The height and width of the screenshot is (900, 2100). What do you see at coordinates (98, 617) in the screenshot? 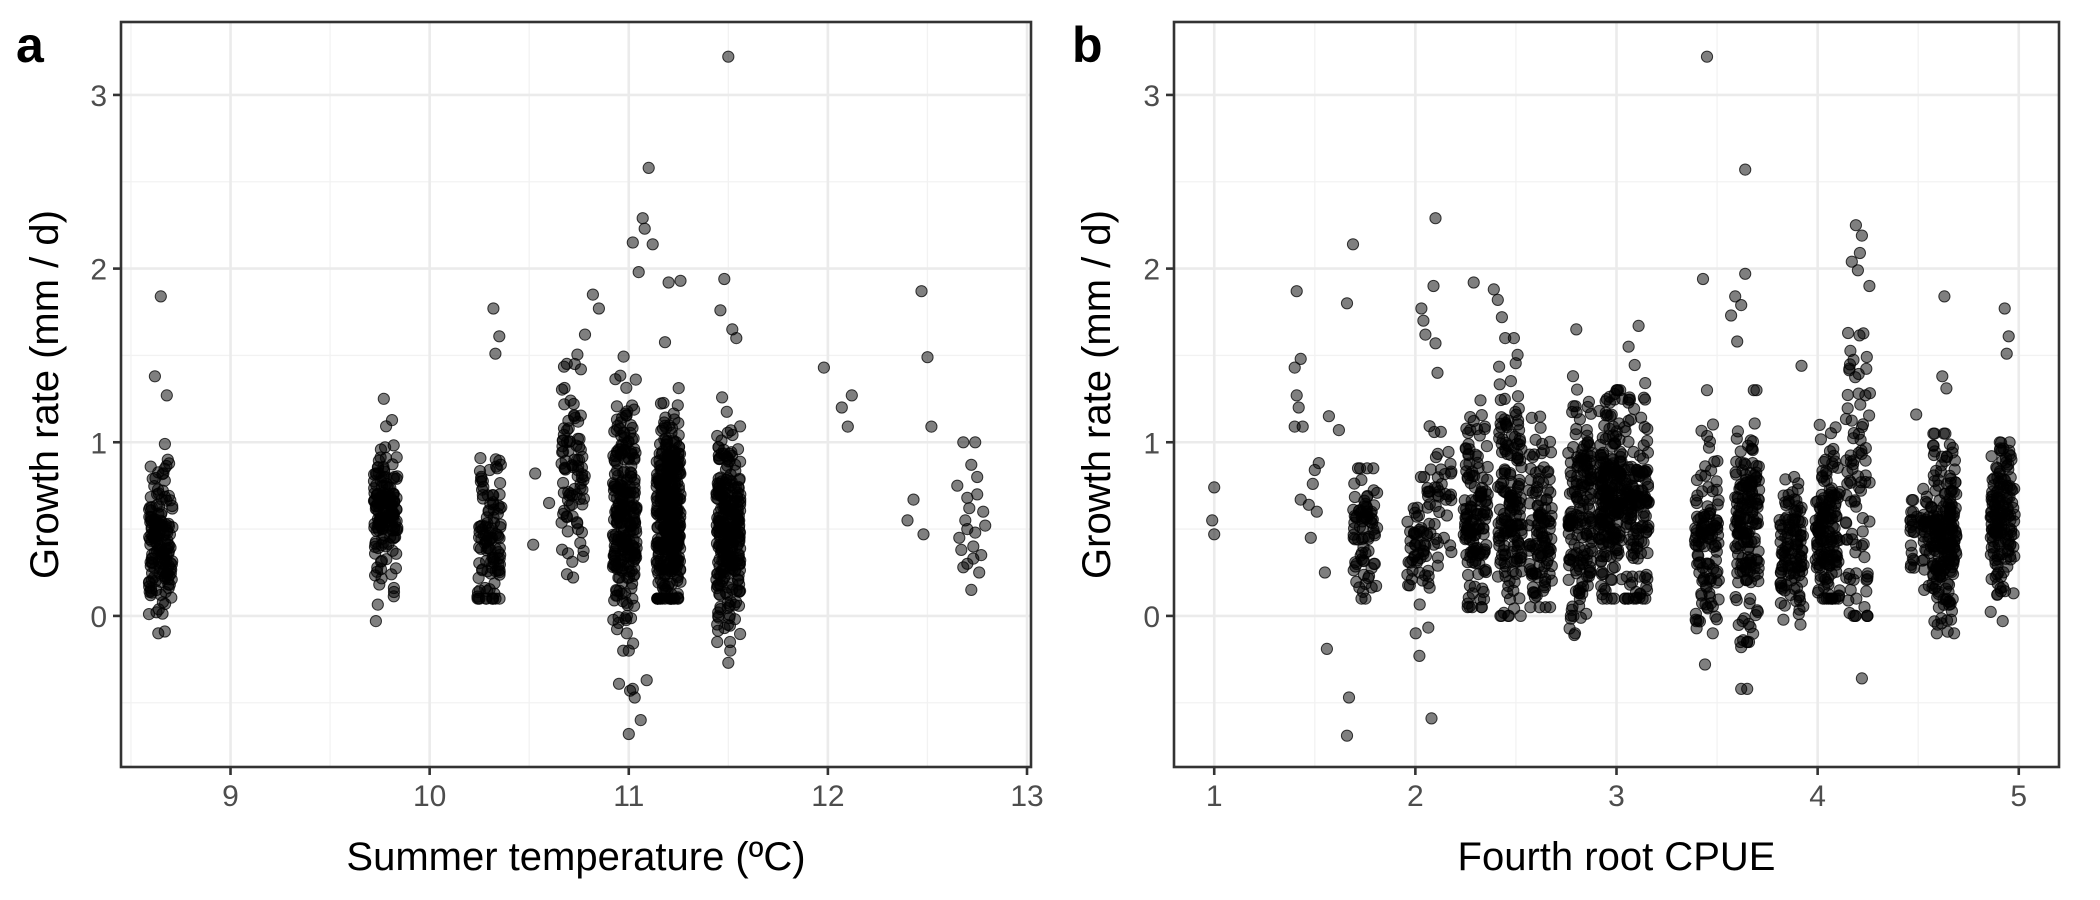
I see `y-tick-label: 0` at bounding box center [98, 617].